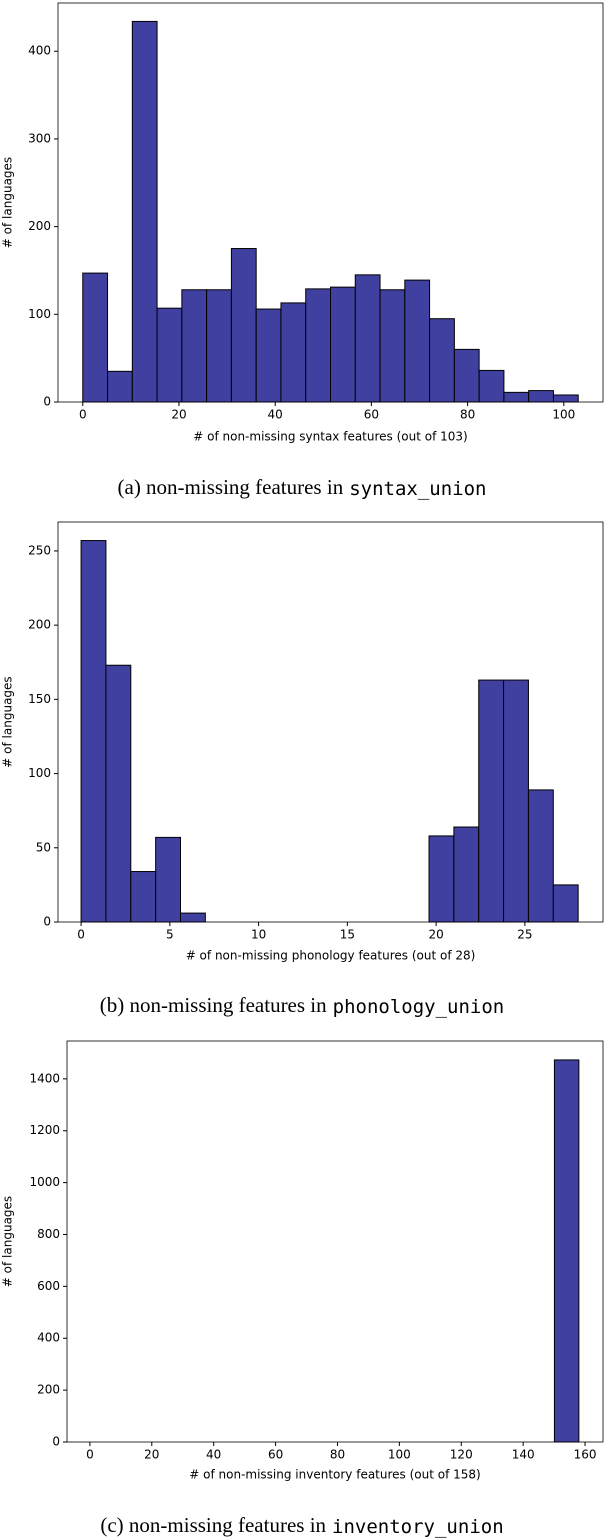  I want to click on x-tick-label: 120, so click(461, 1455).